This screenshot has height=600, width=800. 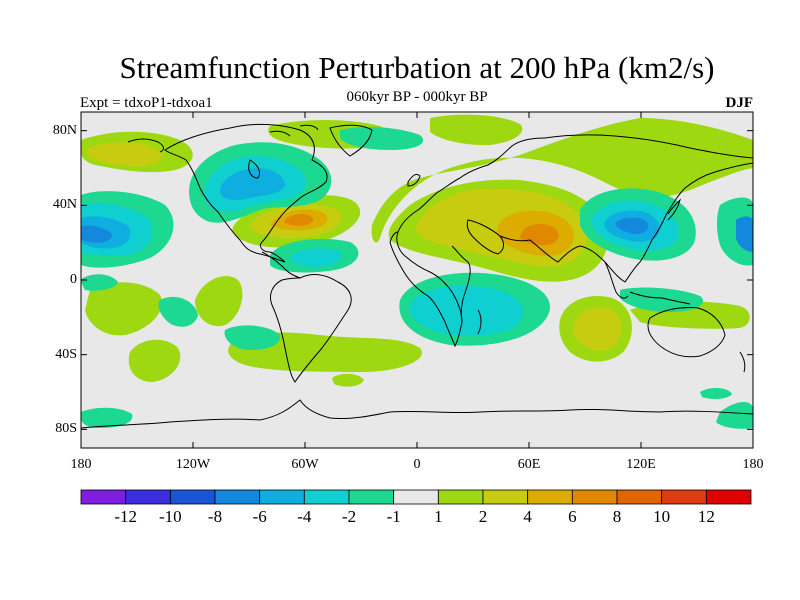 What do you see at coordinates (617, 516) in the screenshot?
I see `colorbar-label: 8` at bounding box center [617, 516].